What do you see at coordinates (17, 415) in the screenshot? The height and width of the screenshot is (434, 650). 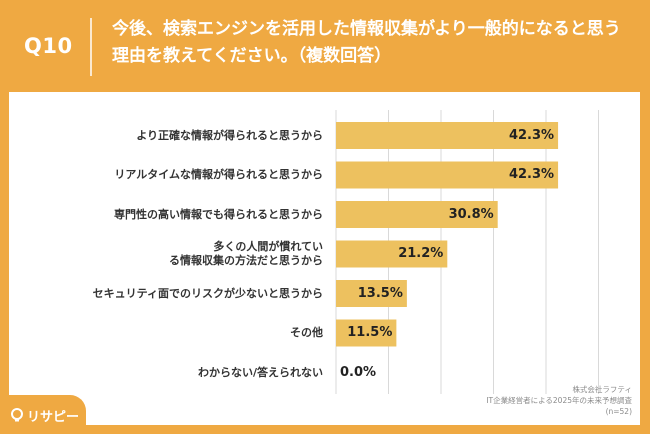 I see `lightbulb-icon` at bounding box center [17, 415].